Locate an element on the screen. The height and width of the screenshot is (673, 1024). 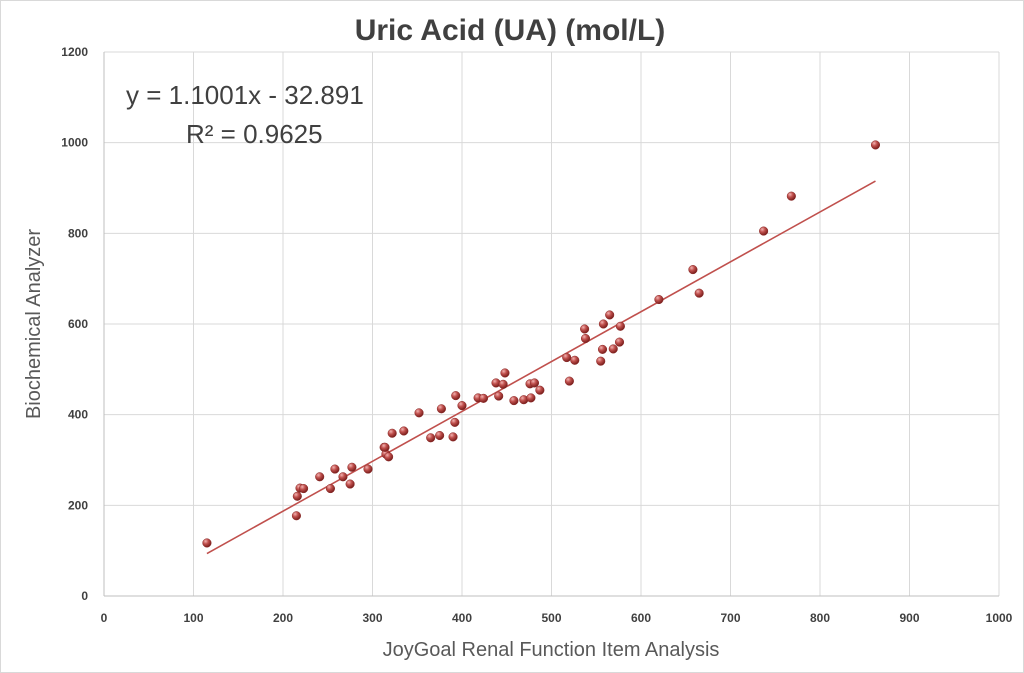
x-tick-label: 100 is located at coordinates (193, 618).